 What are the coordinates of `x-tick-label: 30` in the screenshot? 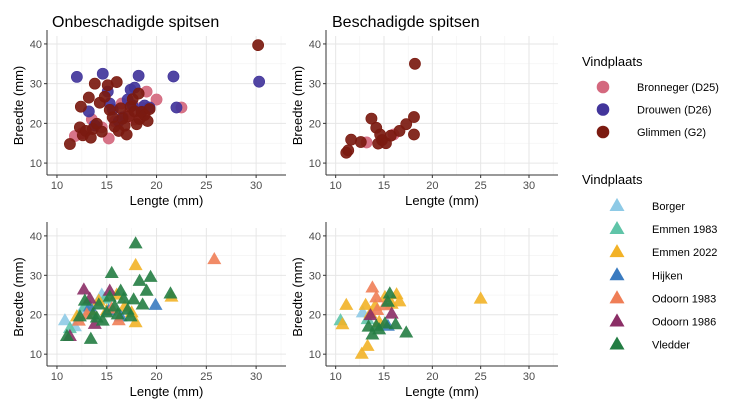 It's located at (256, 377).